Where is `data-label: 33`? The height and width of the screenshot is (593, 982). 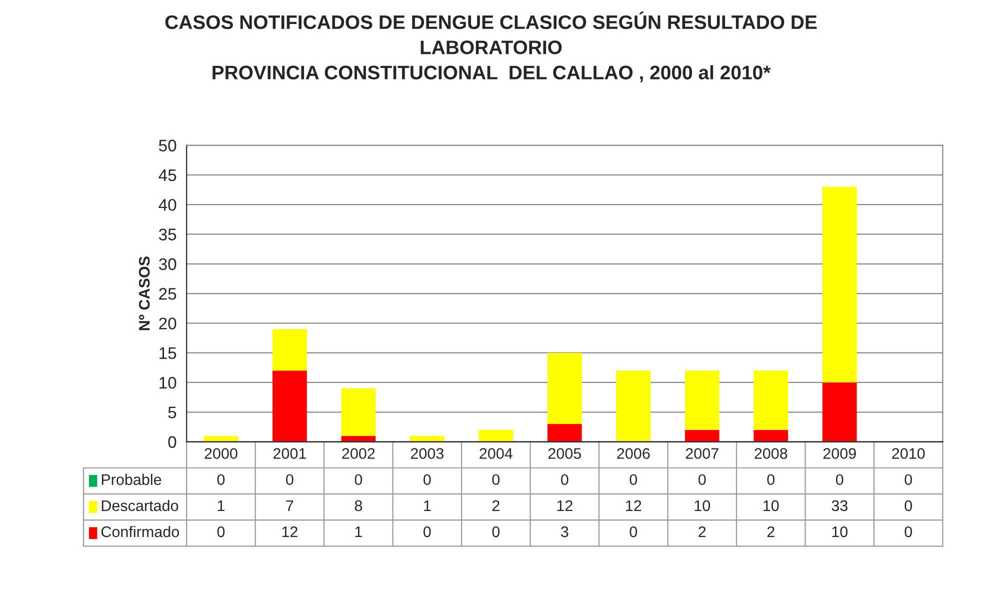 data-label: 33 is located at coordinates (840, 506).